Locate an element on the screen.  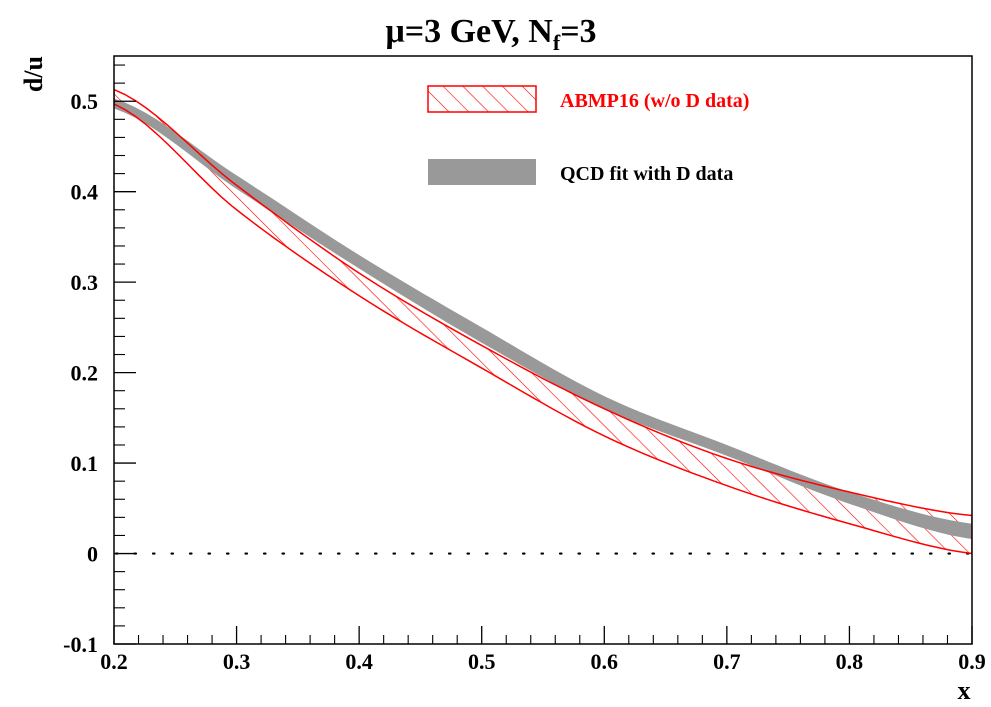
y-tick-label: -0.1 is located at coordinates (80, 644).